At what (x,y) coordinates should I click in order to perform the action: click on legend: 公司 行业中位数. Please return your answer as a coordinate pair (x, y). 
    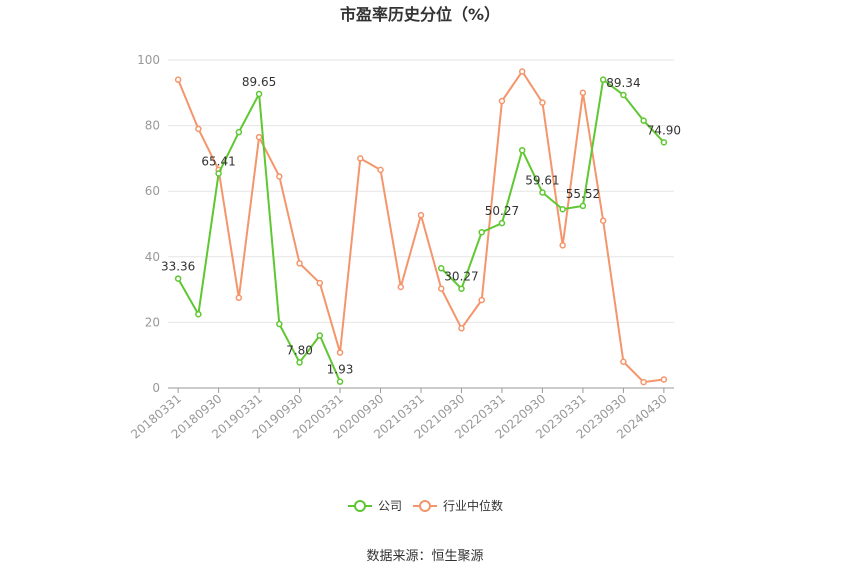
    Looking at the image, I should click on (425, 505).